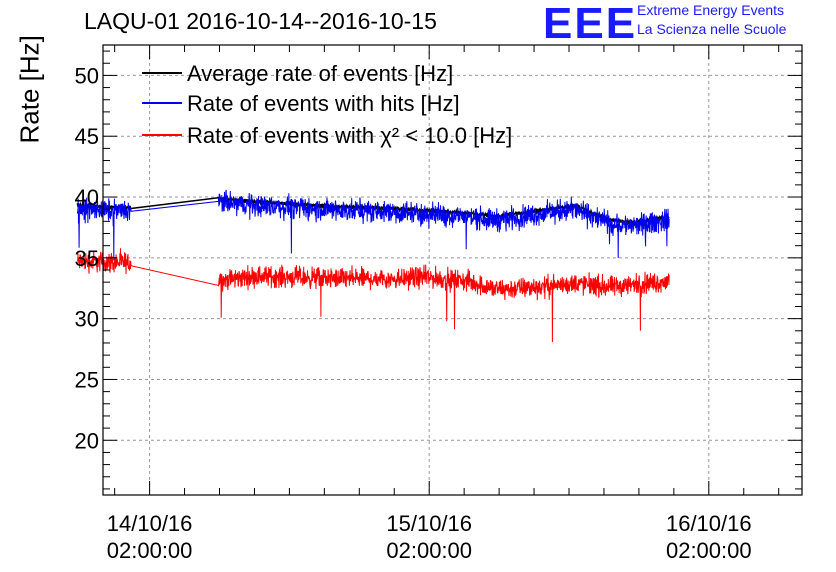 The height and width of the screenshot is (572, 836). Describe the element at coordinates (87, 379) in the screenshot. I see `y-tick-label: 25` at that location.